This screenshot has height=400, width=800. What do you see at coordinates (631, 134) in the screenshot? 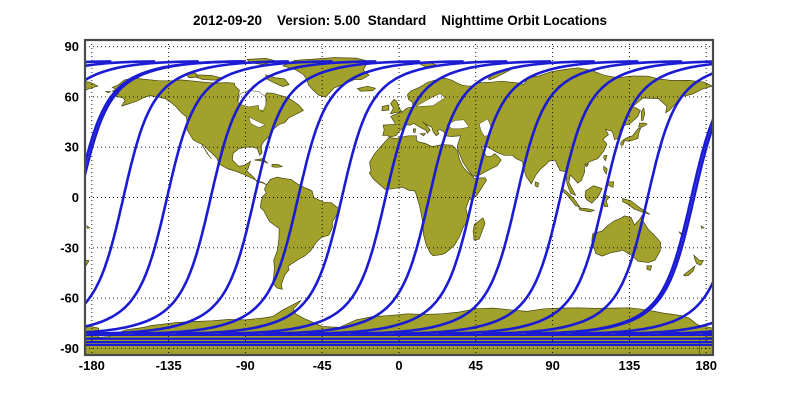
I see `continent-honshu` at bounding box center [631, 134].